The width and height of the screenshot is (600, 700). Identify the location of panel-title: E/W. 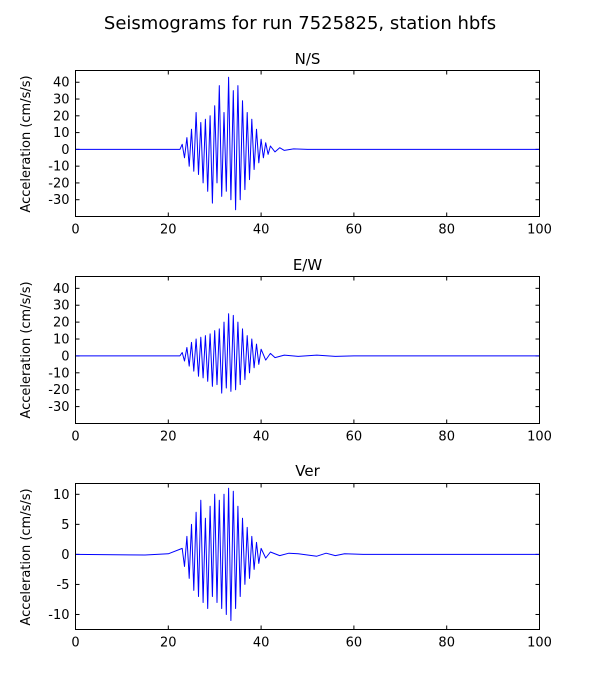
(308, 265).